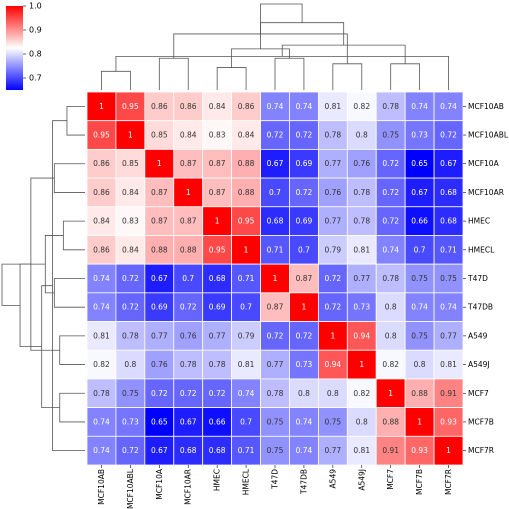 The width and height of the screenshot is (509, 509). What do you see at coordinates (486, 106) in the screenshot?
I see `row-label: MCF10AB` at bounding box center [486, 106].